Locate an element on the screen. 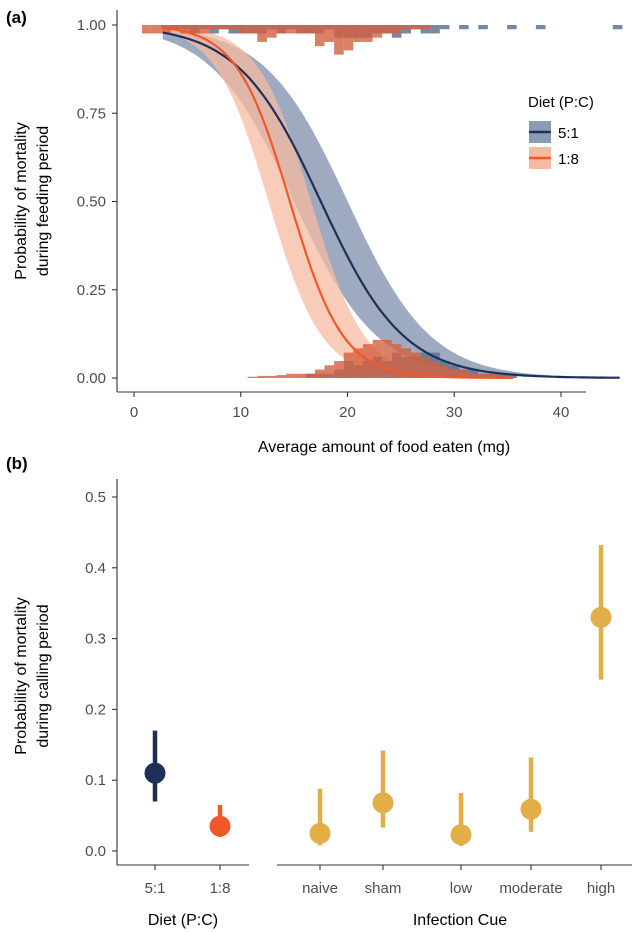  b-point-high is located at coordinates (601, 617).